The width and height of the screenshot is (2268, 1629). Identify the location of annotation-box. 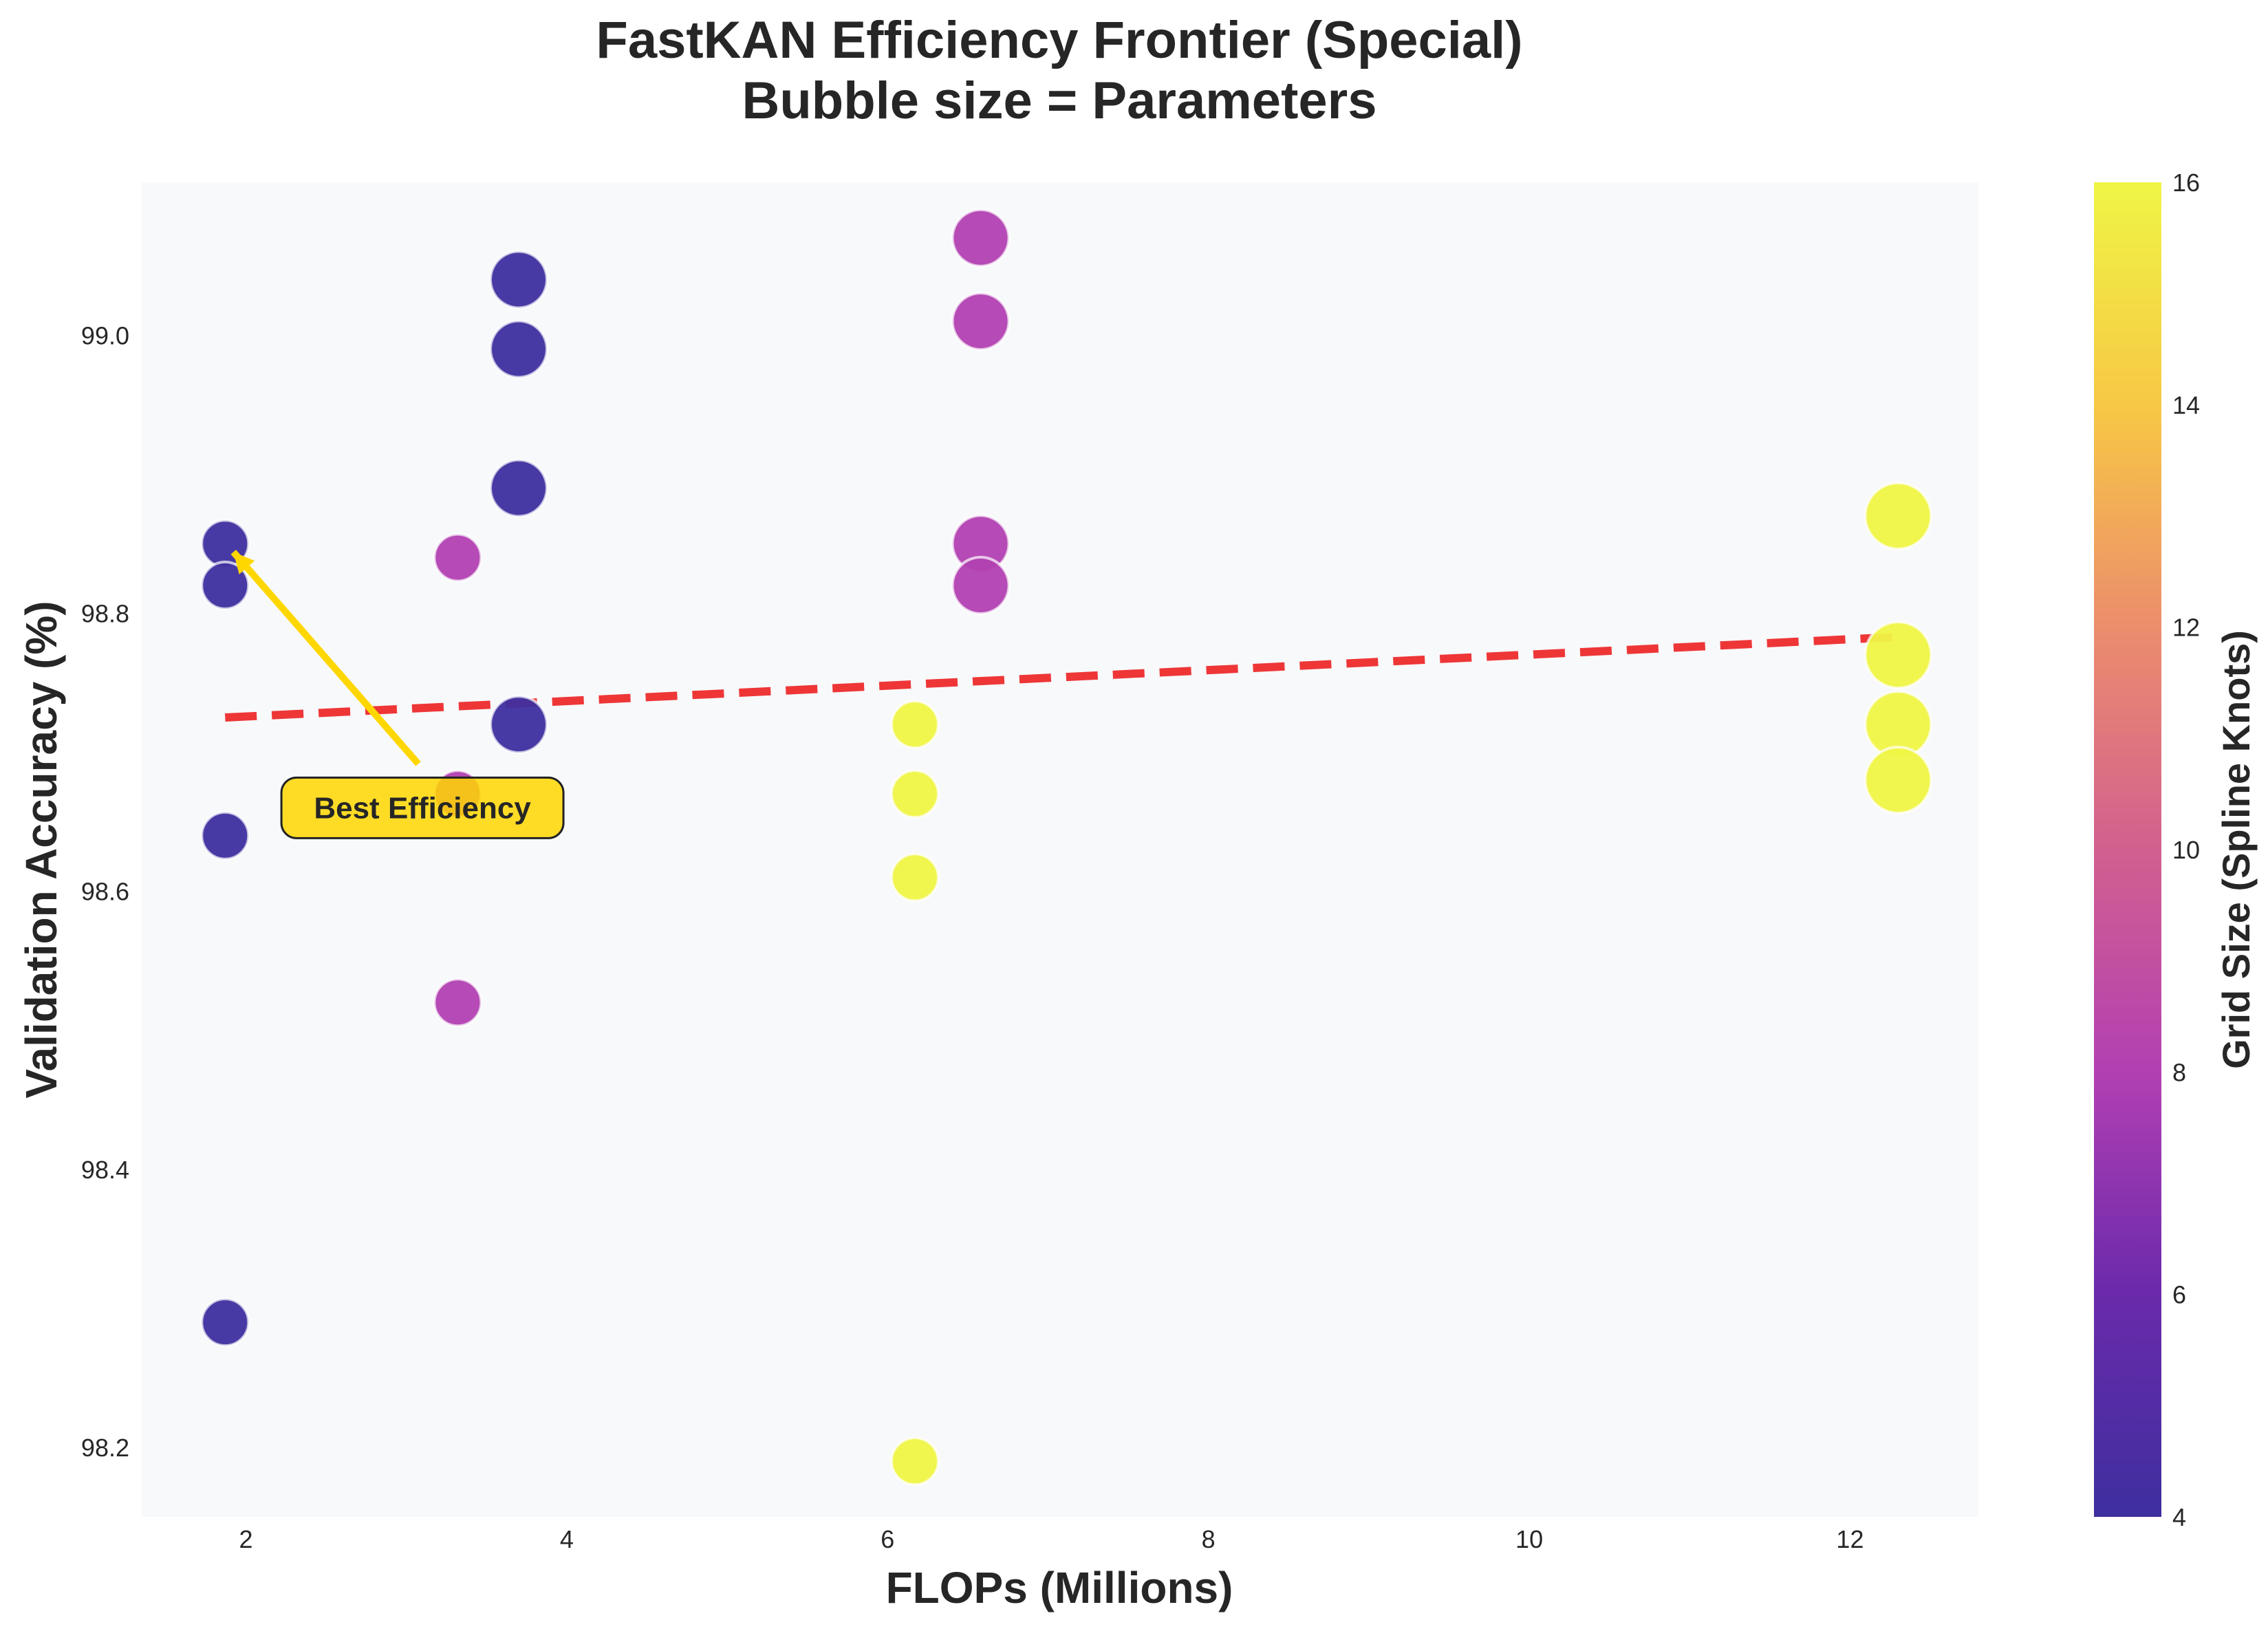
(422, 807).